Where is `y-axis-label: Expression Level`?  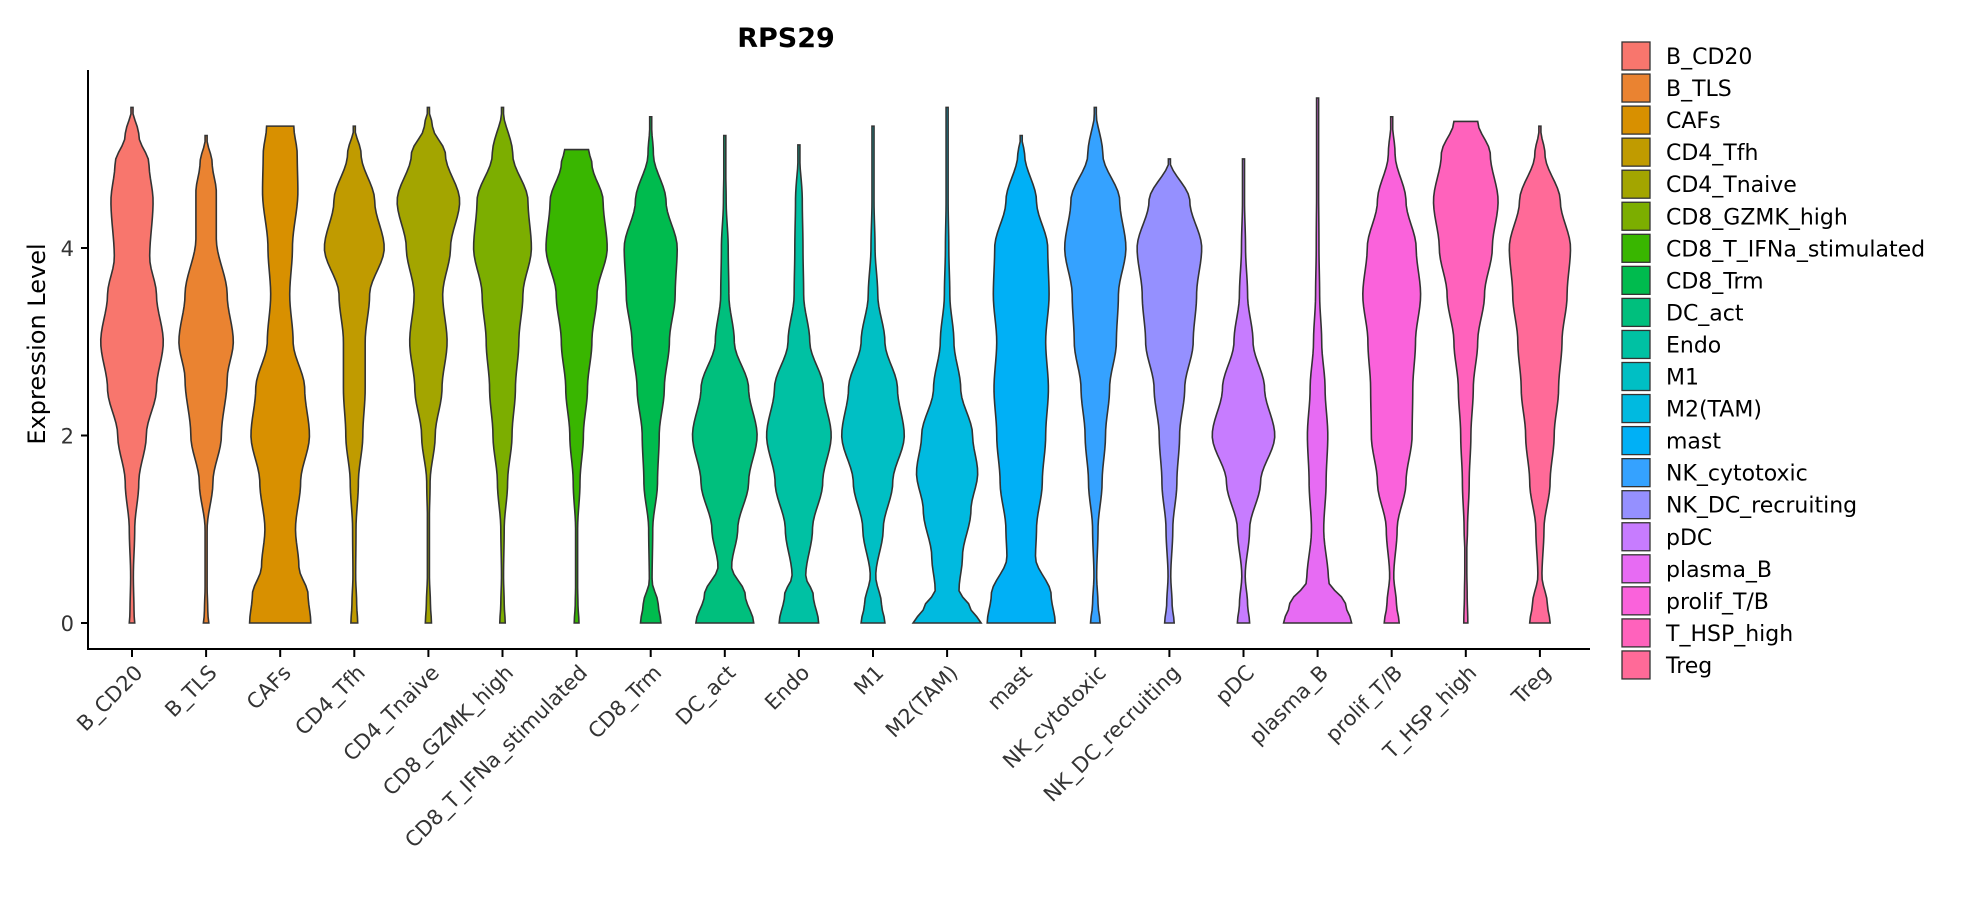 y-axis-label: Expression Level is located at coordinates (37, 343).